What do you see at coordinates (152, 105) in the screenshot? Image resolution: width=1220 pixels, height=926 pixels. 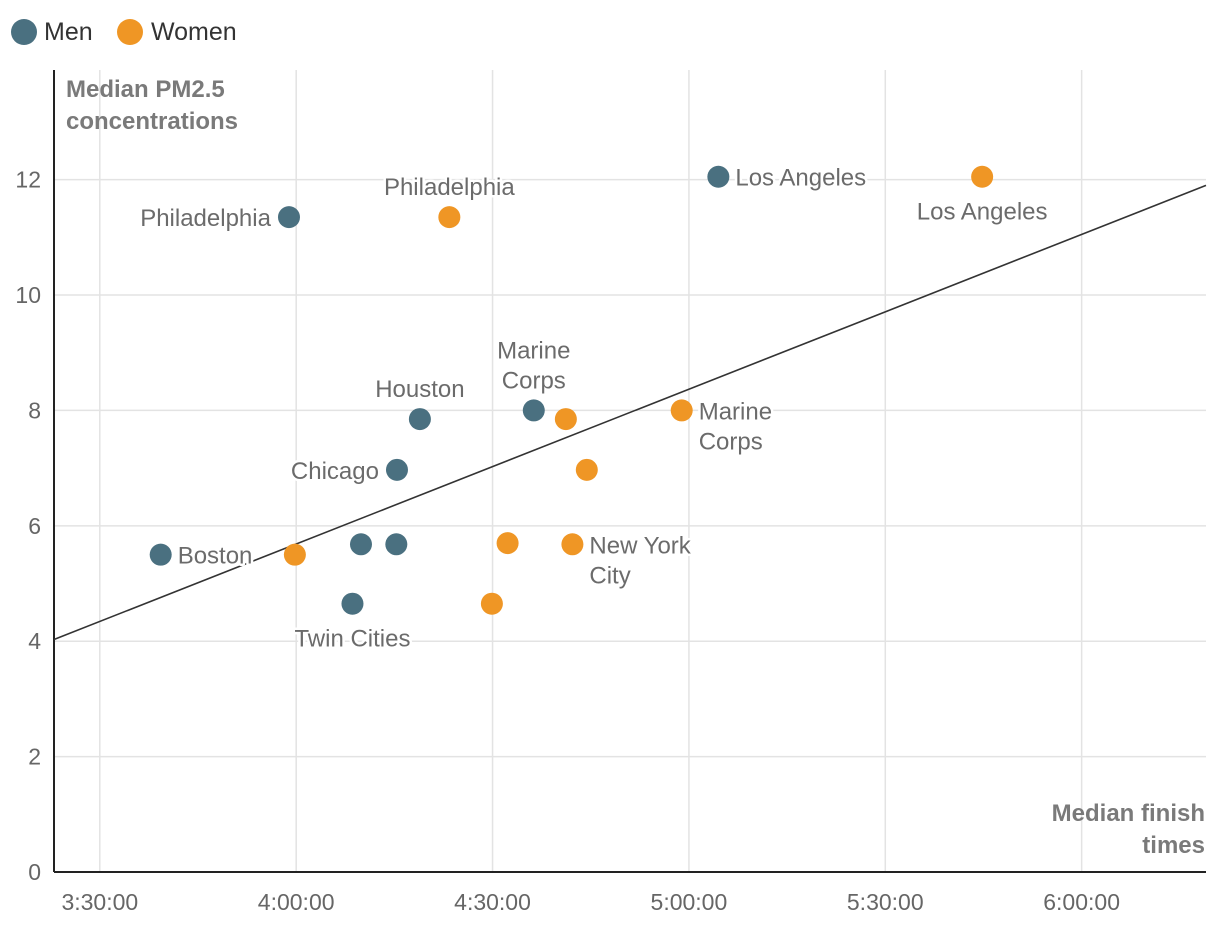 I see `y-axis-title: Median PM2.5 concentrations` at bounding box center [152, 105].